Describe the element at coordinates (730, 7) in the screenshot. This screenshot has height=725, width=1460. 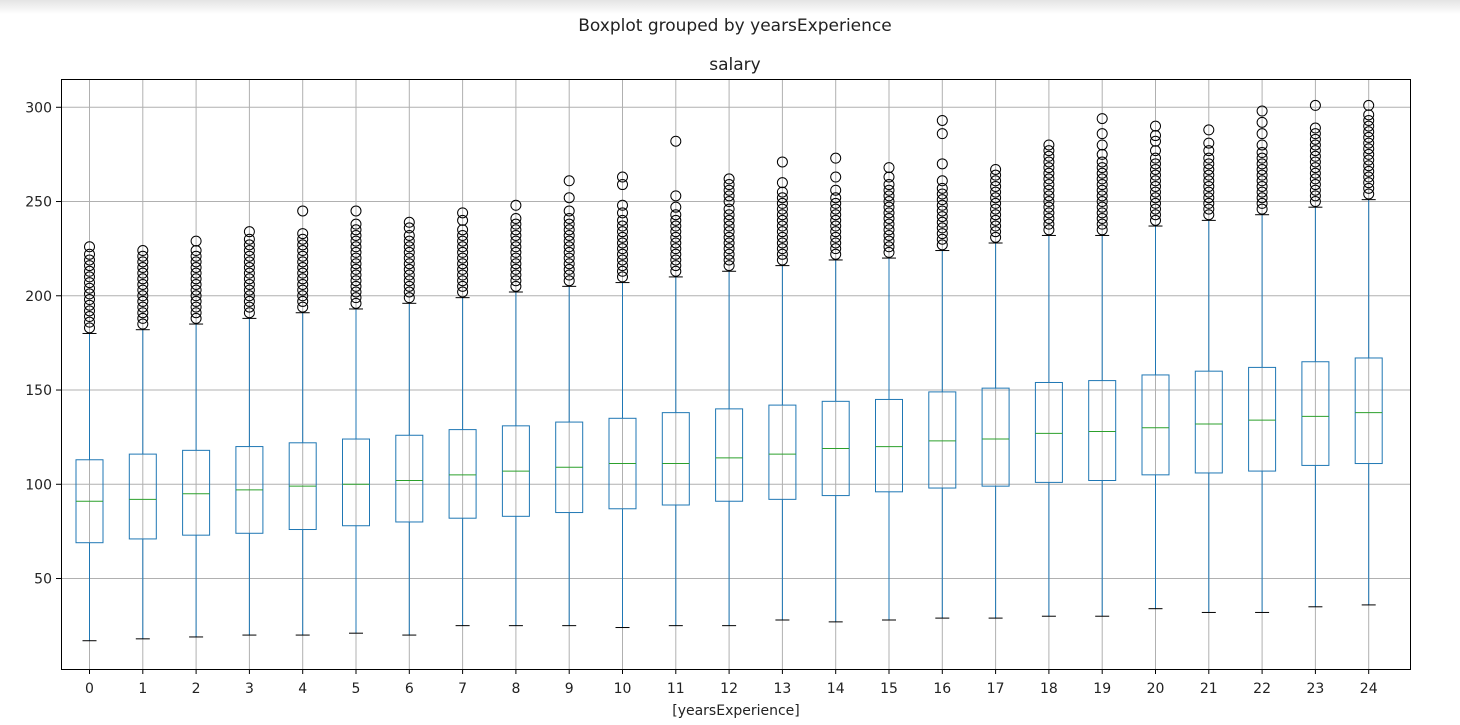
I see `window-top-shadow` at that location.